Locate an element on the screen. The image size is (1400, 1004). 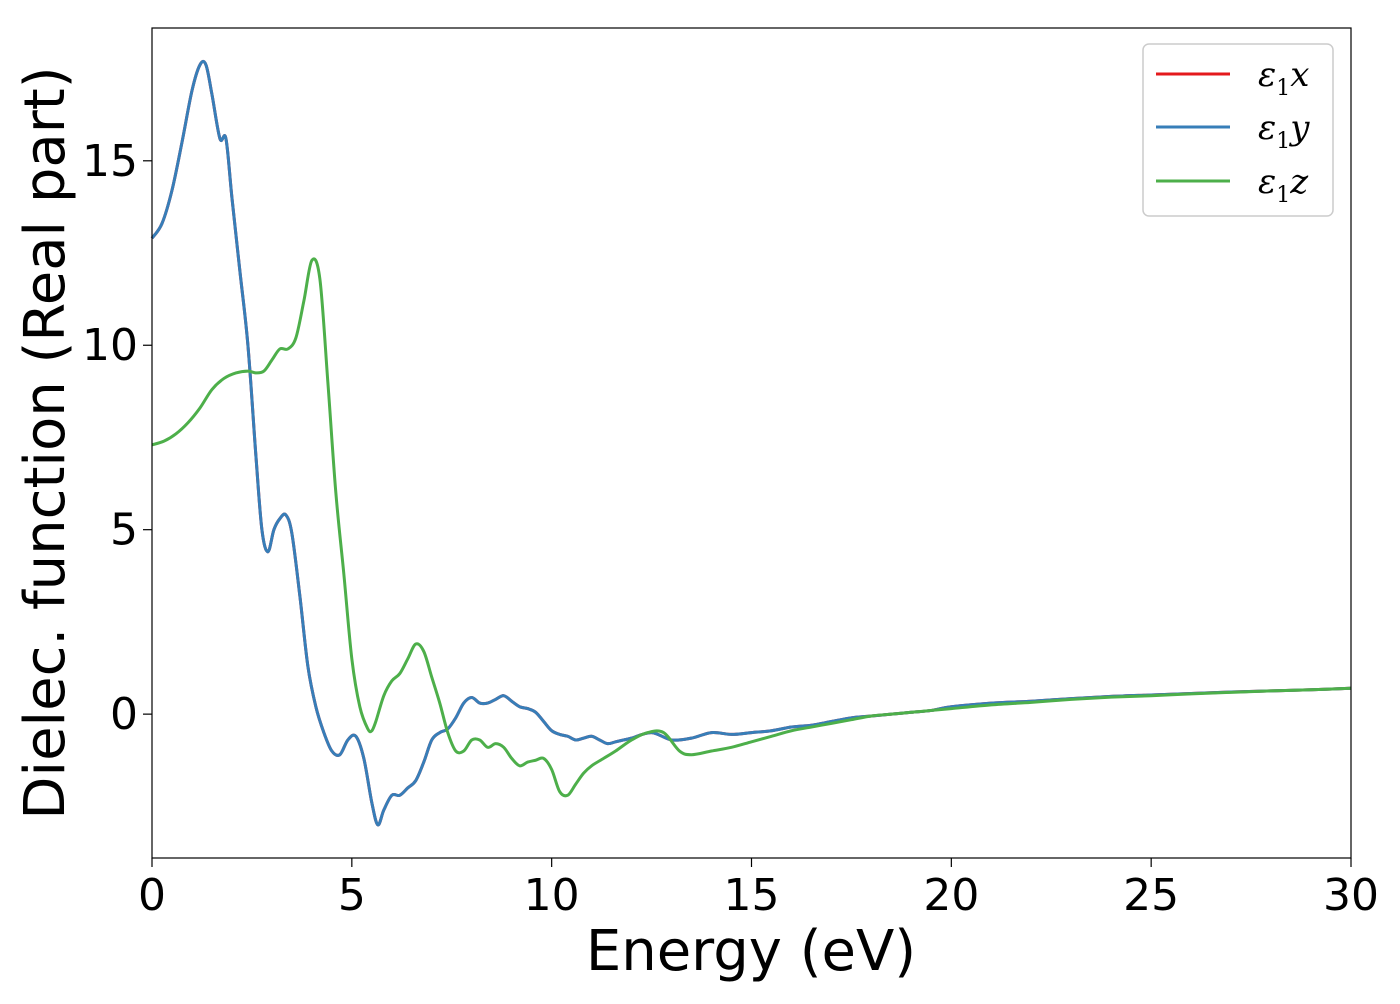
legend: ε1x ε1y ε1z is located at coordinates (1238, 130).